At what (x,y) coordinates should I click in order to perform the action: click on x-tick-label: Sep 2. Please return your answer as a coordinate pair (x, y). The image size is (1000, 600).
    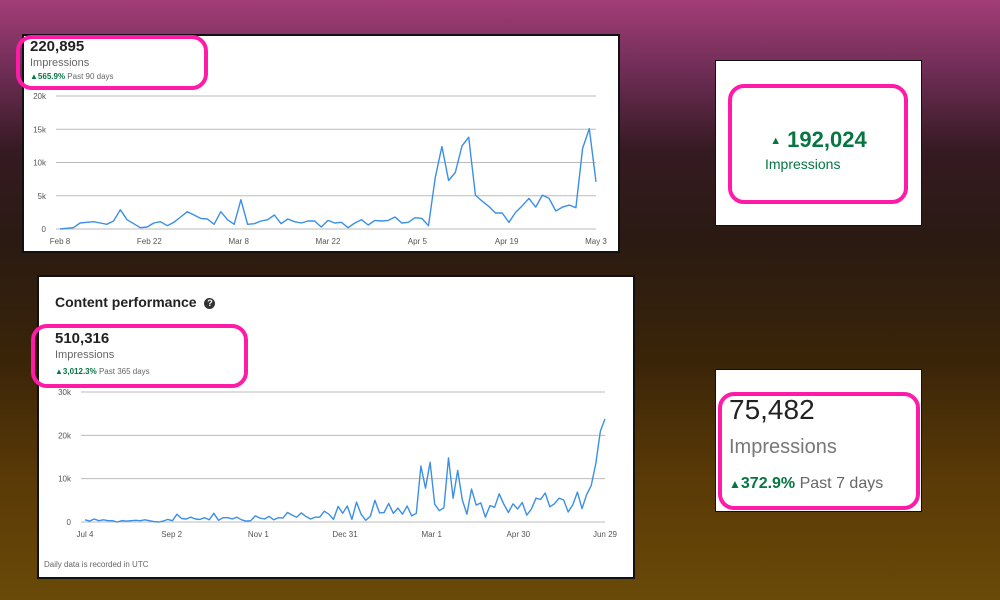
    Looking at the image, I should click on (171, 534).